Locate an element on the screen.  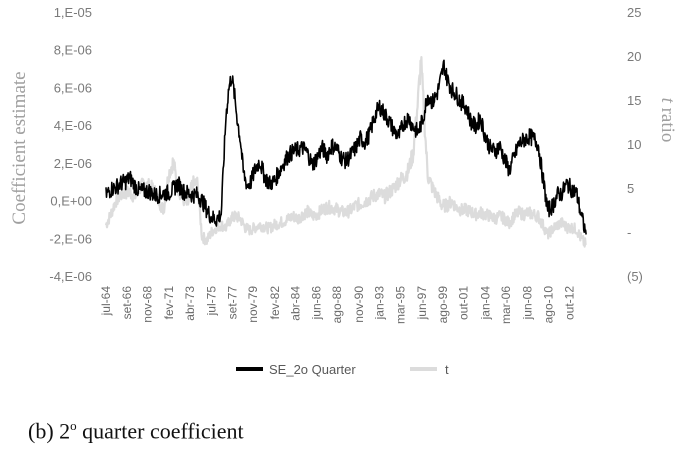
legend-label-se: SE_2o Quarter is located at coordinates (312, 369).